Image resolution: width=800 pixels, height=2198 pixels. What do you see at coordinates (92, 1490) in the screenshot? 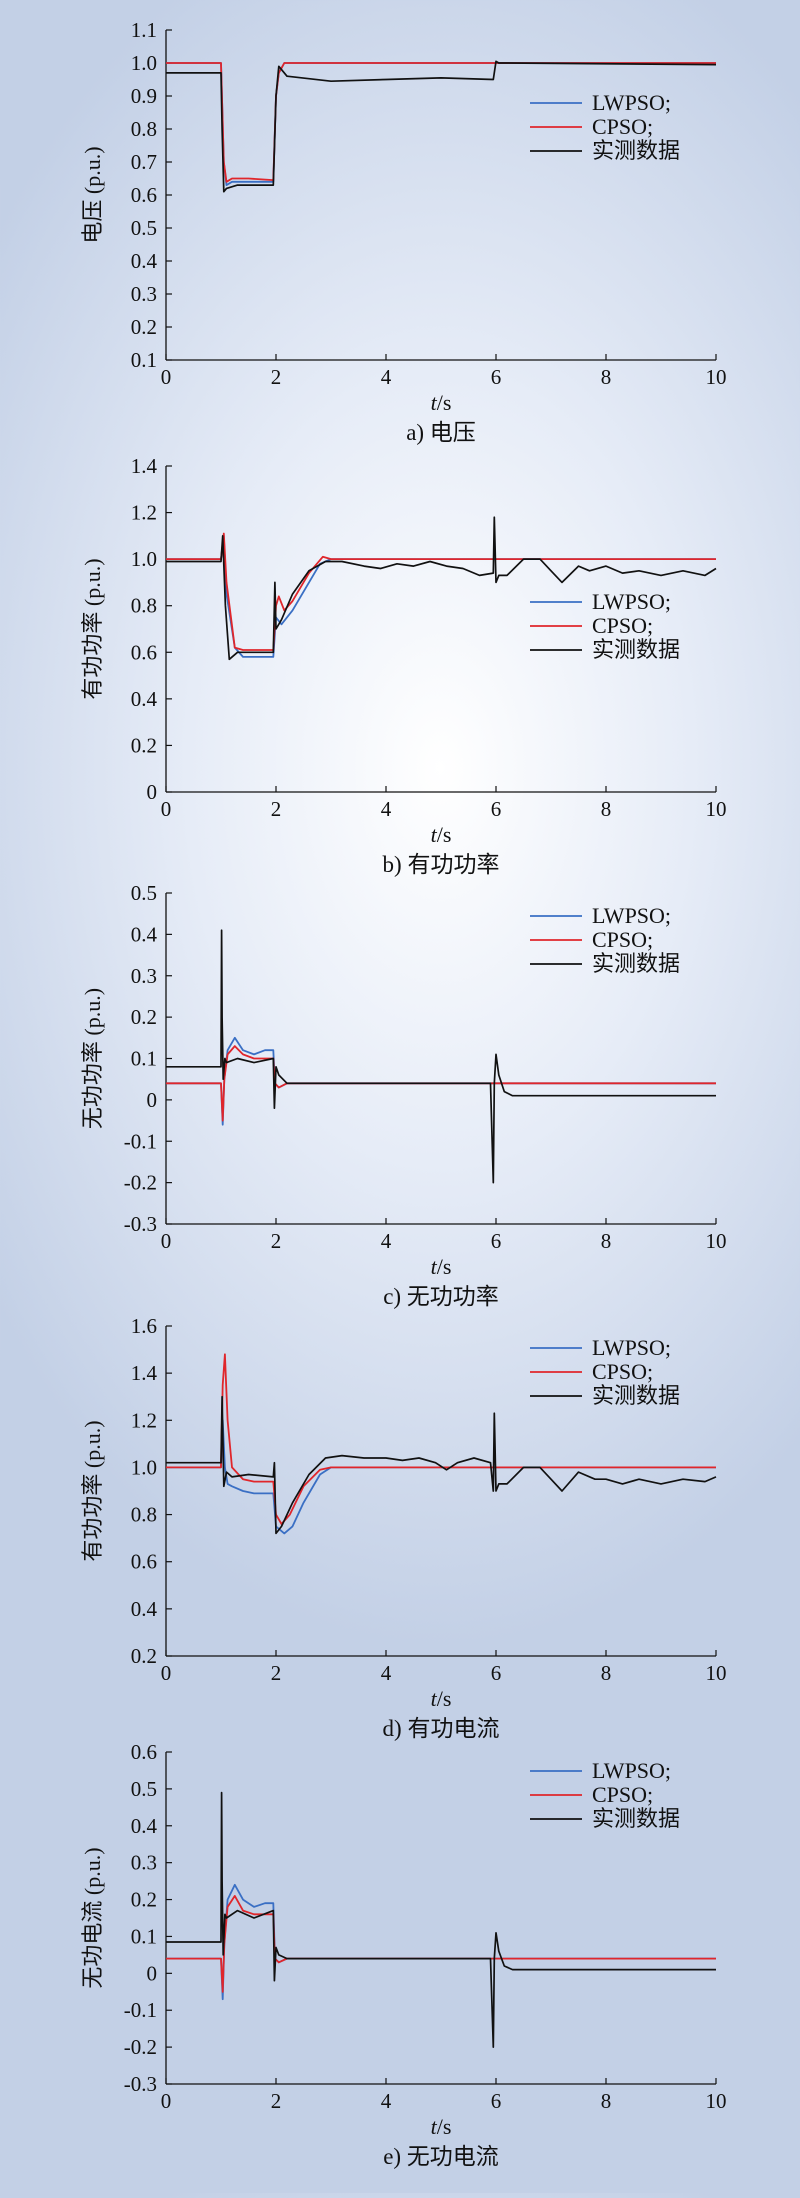
I see `y-axis-title: 有功功率 (p.u.)` at bounding box center [92, 1490].